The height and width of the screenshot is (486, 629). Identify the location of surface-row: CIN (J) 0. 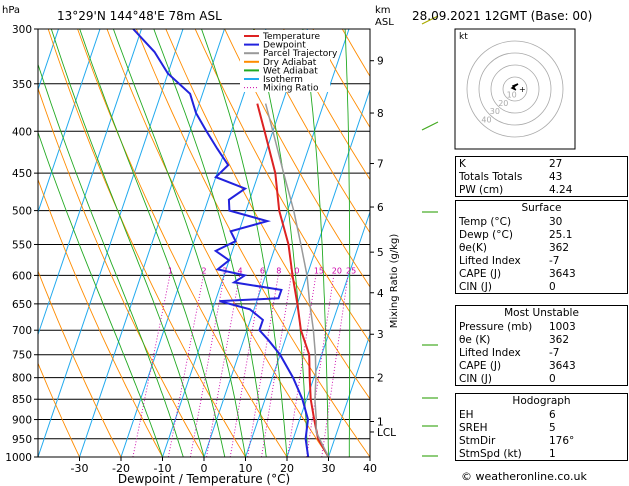
(541, 286).